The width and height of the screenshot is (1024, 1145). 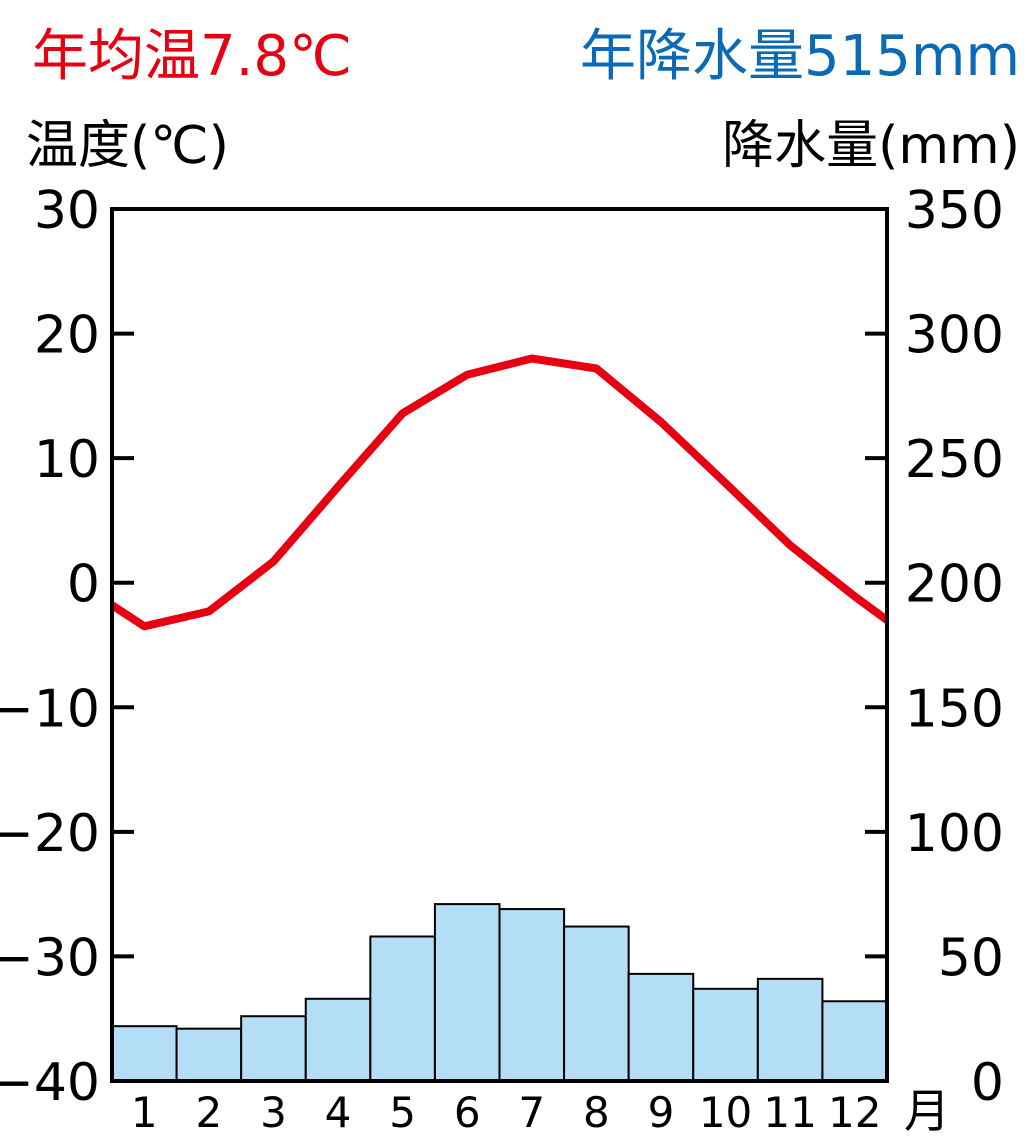 I want to click on x-tick-label: 11, so click(x=789, y=1112).